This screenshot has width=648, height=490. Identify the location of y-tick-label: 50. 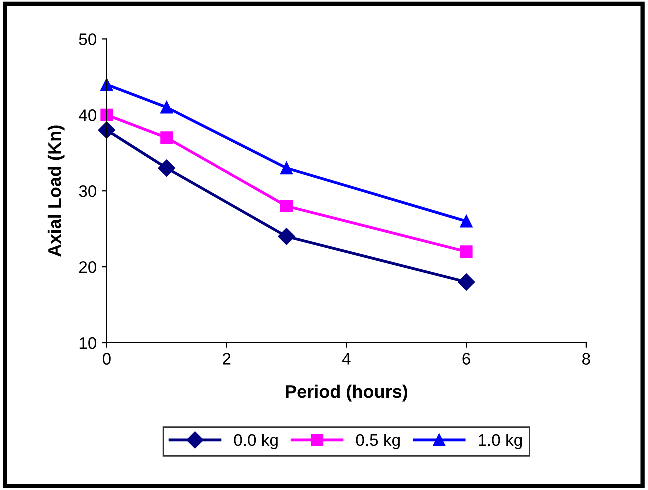
(88, 40).